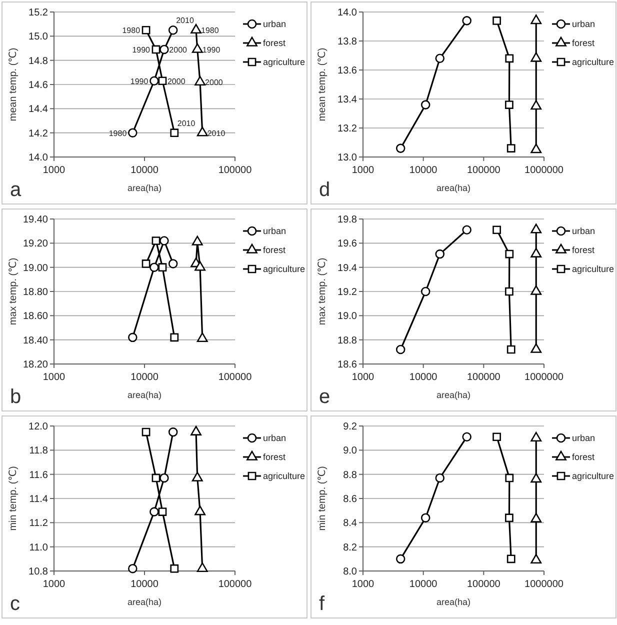 This screenshot has height=625, width=617. What do you see at coordinates (38, 548) in the screenshot?
I see `y-tick-label: 11.0` at bounding box center [38, 548].